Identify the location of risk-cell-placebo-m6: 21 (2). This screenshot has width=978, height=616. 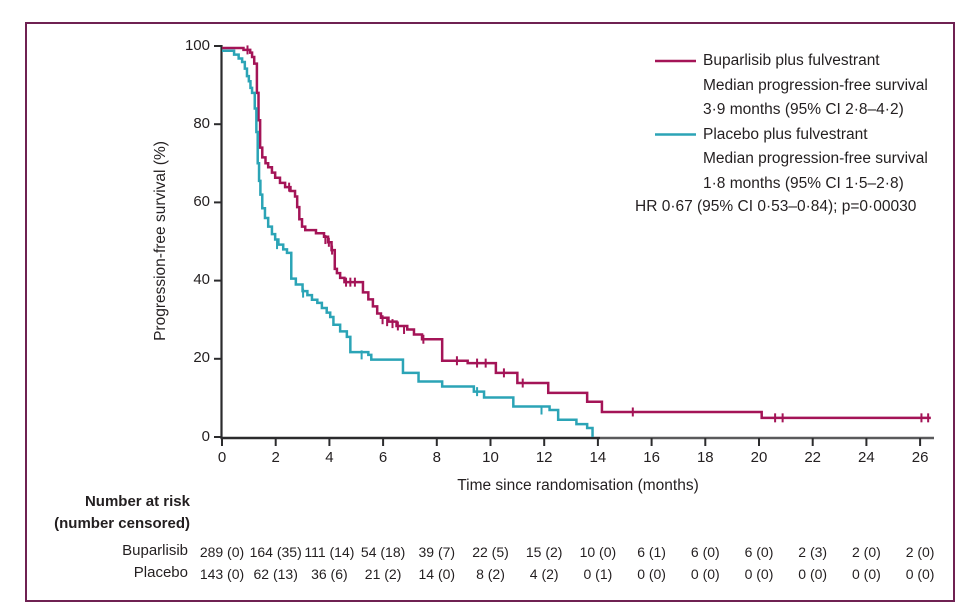
(383, 574).